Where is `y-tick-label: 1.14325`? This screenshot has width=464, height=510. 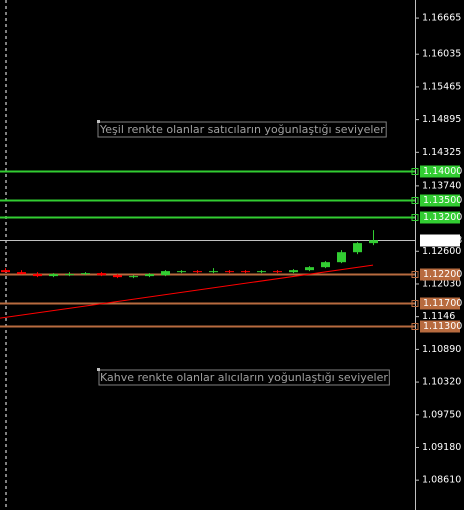 y-tick-label: 1.14325 is located at coordinates (441, 152).